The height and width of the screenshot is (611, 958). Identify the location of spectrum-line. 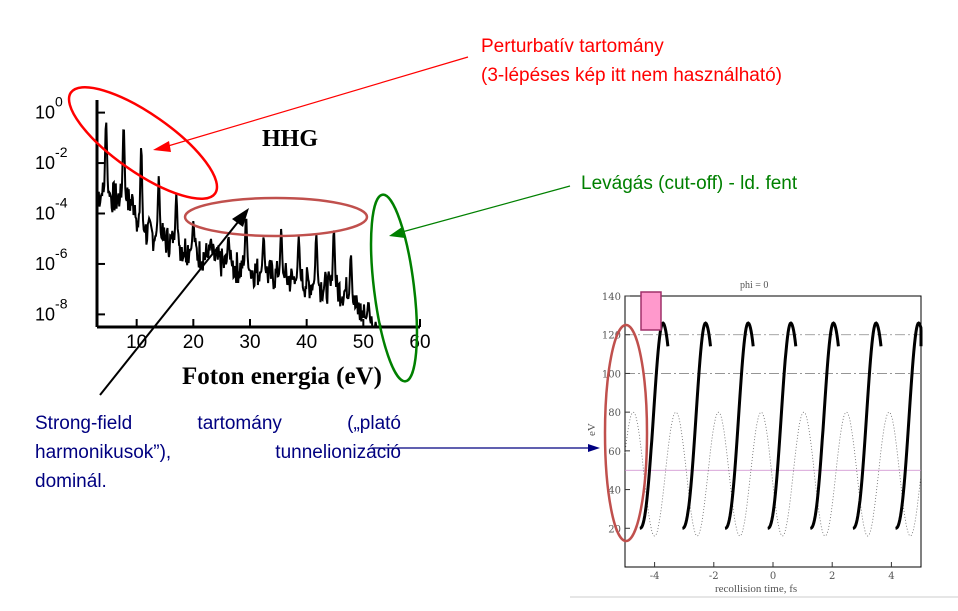
(240, 225).